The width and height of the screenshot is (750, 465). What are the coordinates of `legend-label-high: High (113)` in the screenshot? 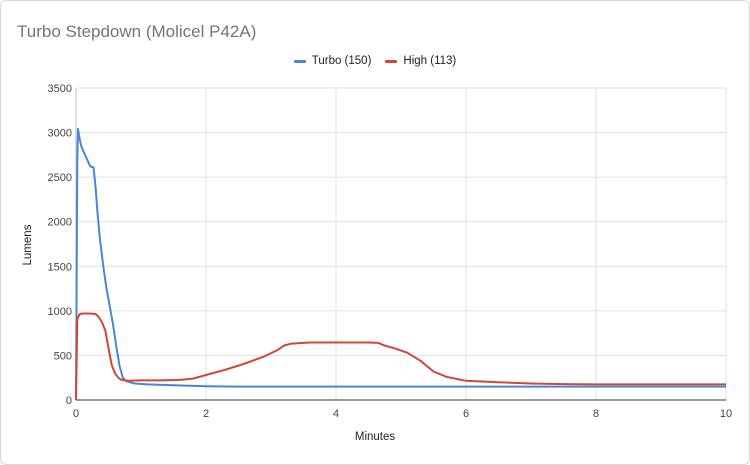 It's located at (430, 61).